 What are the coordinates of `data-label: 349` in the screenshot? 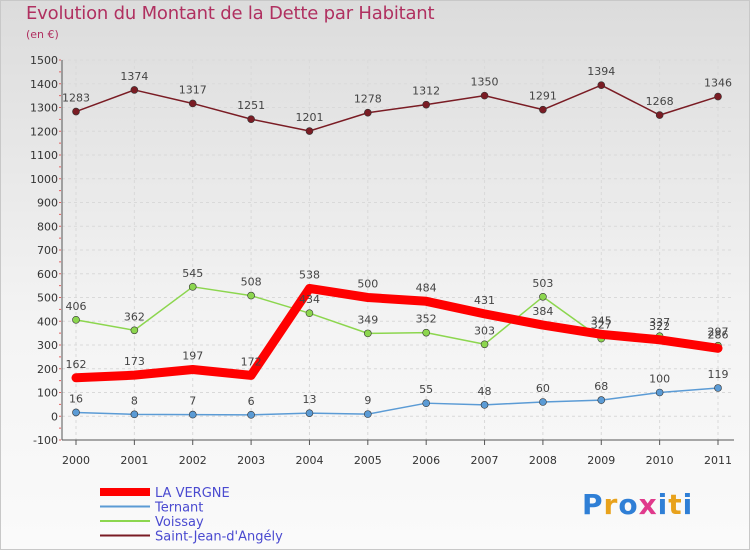 It's located at (367, 319).